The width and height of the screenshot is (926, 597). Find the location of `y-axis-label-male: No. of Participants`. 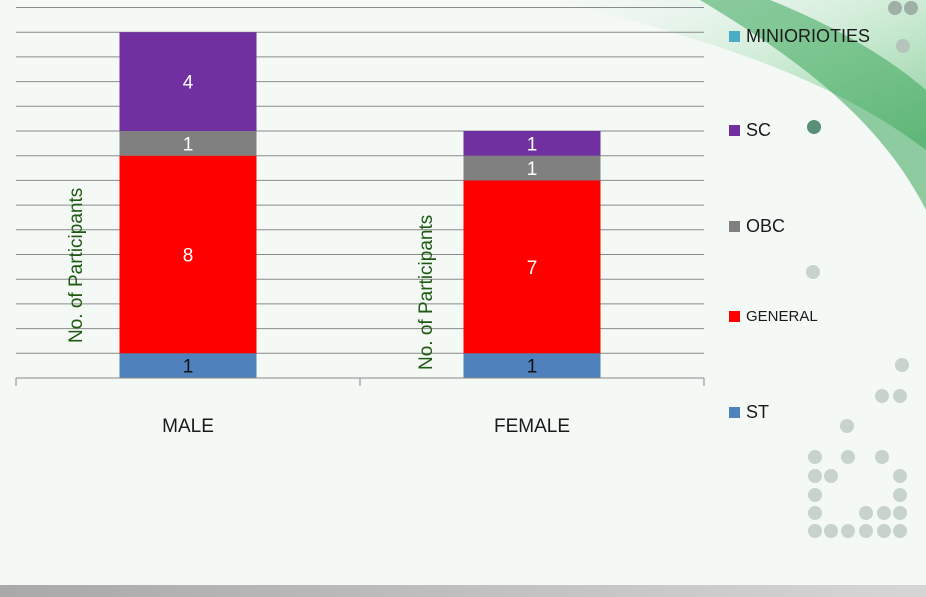

y-axis-label-male: No. of Participants is located at coordinates (76, 265).